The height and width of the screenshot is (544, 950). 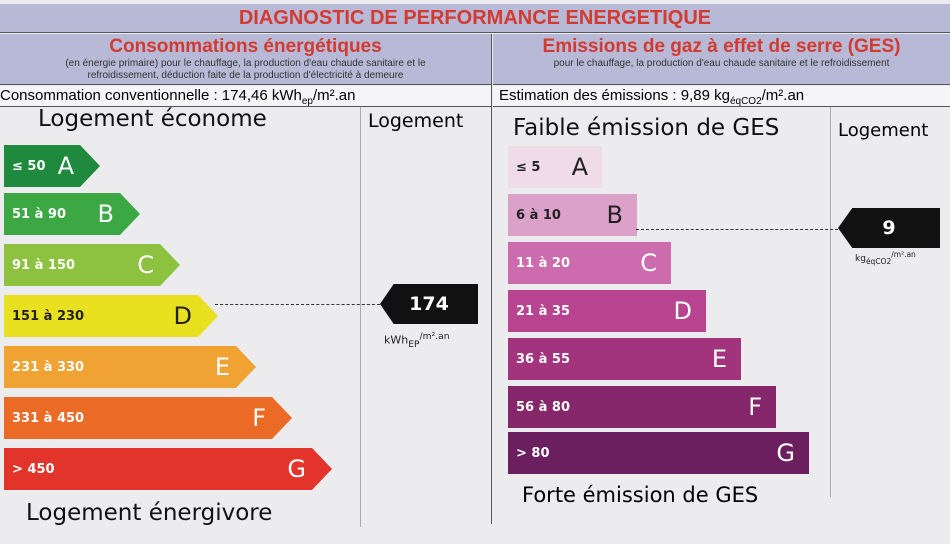 What do you see at coordinates (785, 453) in the screenshot?
I see `ges-class-letter: G` at bounding box center [785, 453].